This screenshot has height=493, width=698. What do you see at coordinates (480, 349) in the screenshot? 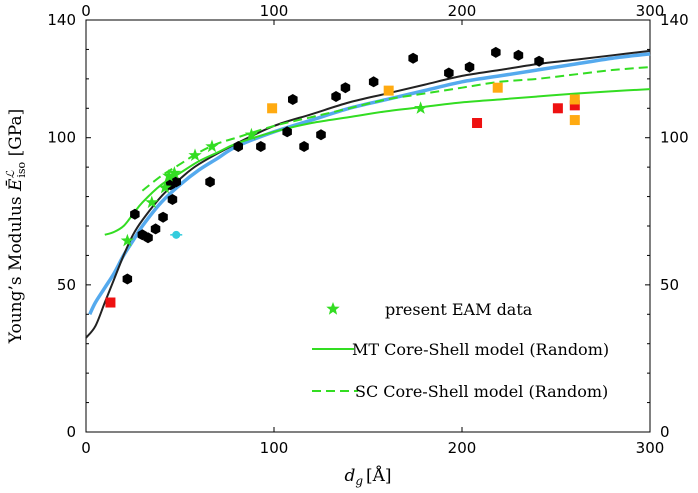
I see `legend-label-mt: MT Core-Shell model (Random)` at bounding box center [480, 349].